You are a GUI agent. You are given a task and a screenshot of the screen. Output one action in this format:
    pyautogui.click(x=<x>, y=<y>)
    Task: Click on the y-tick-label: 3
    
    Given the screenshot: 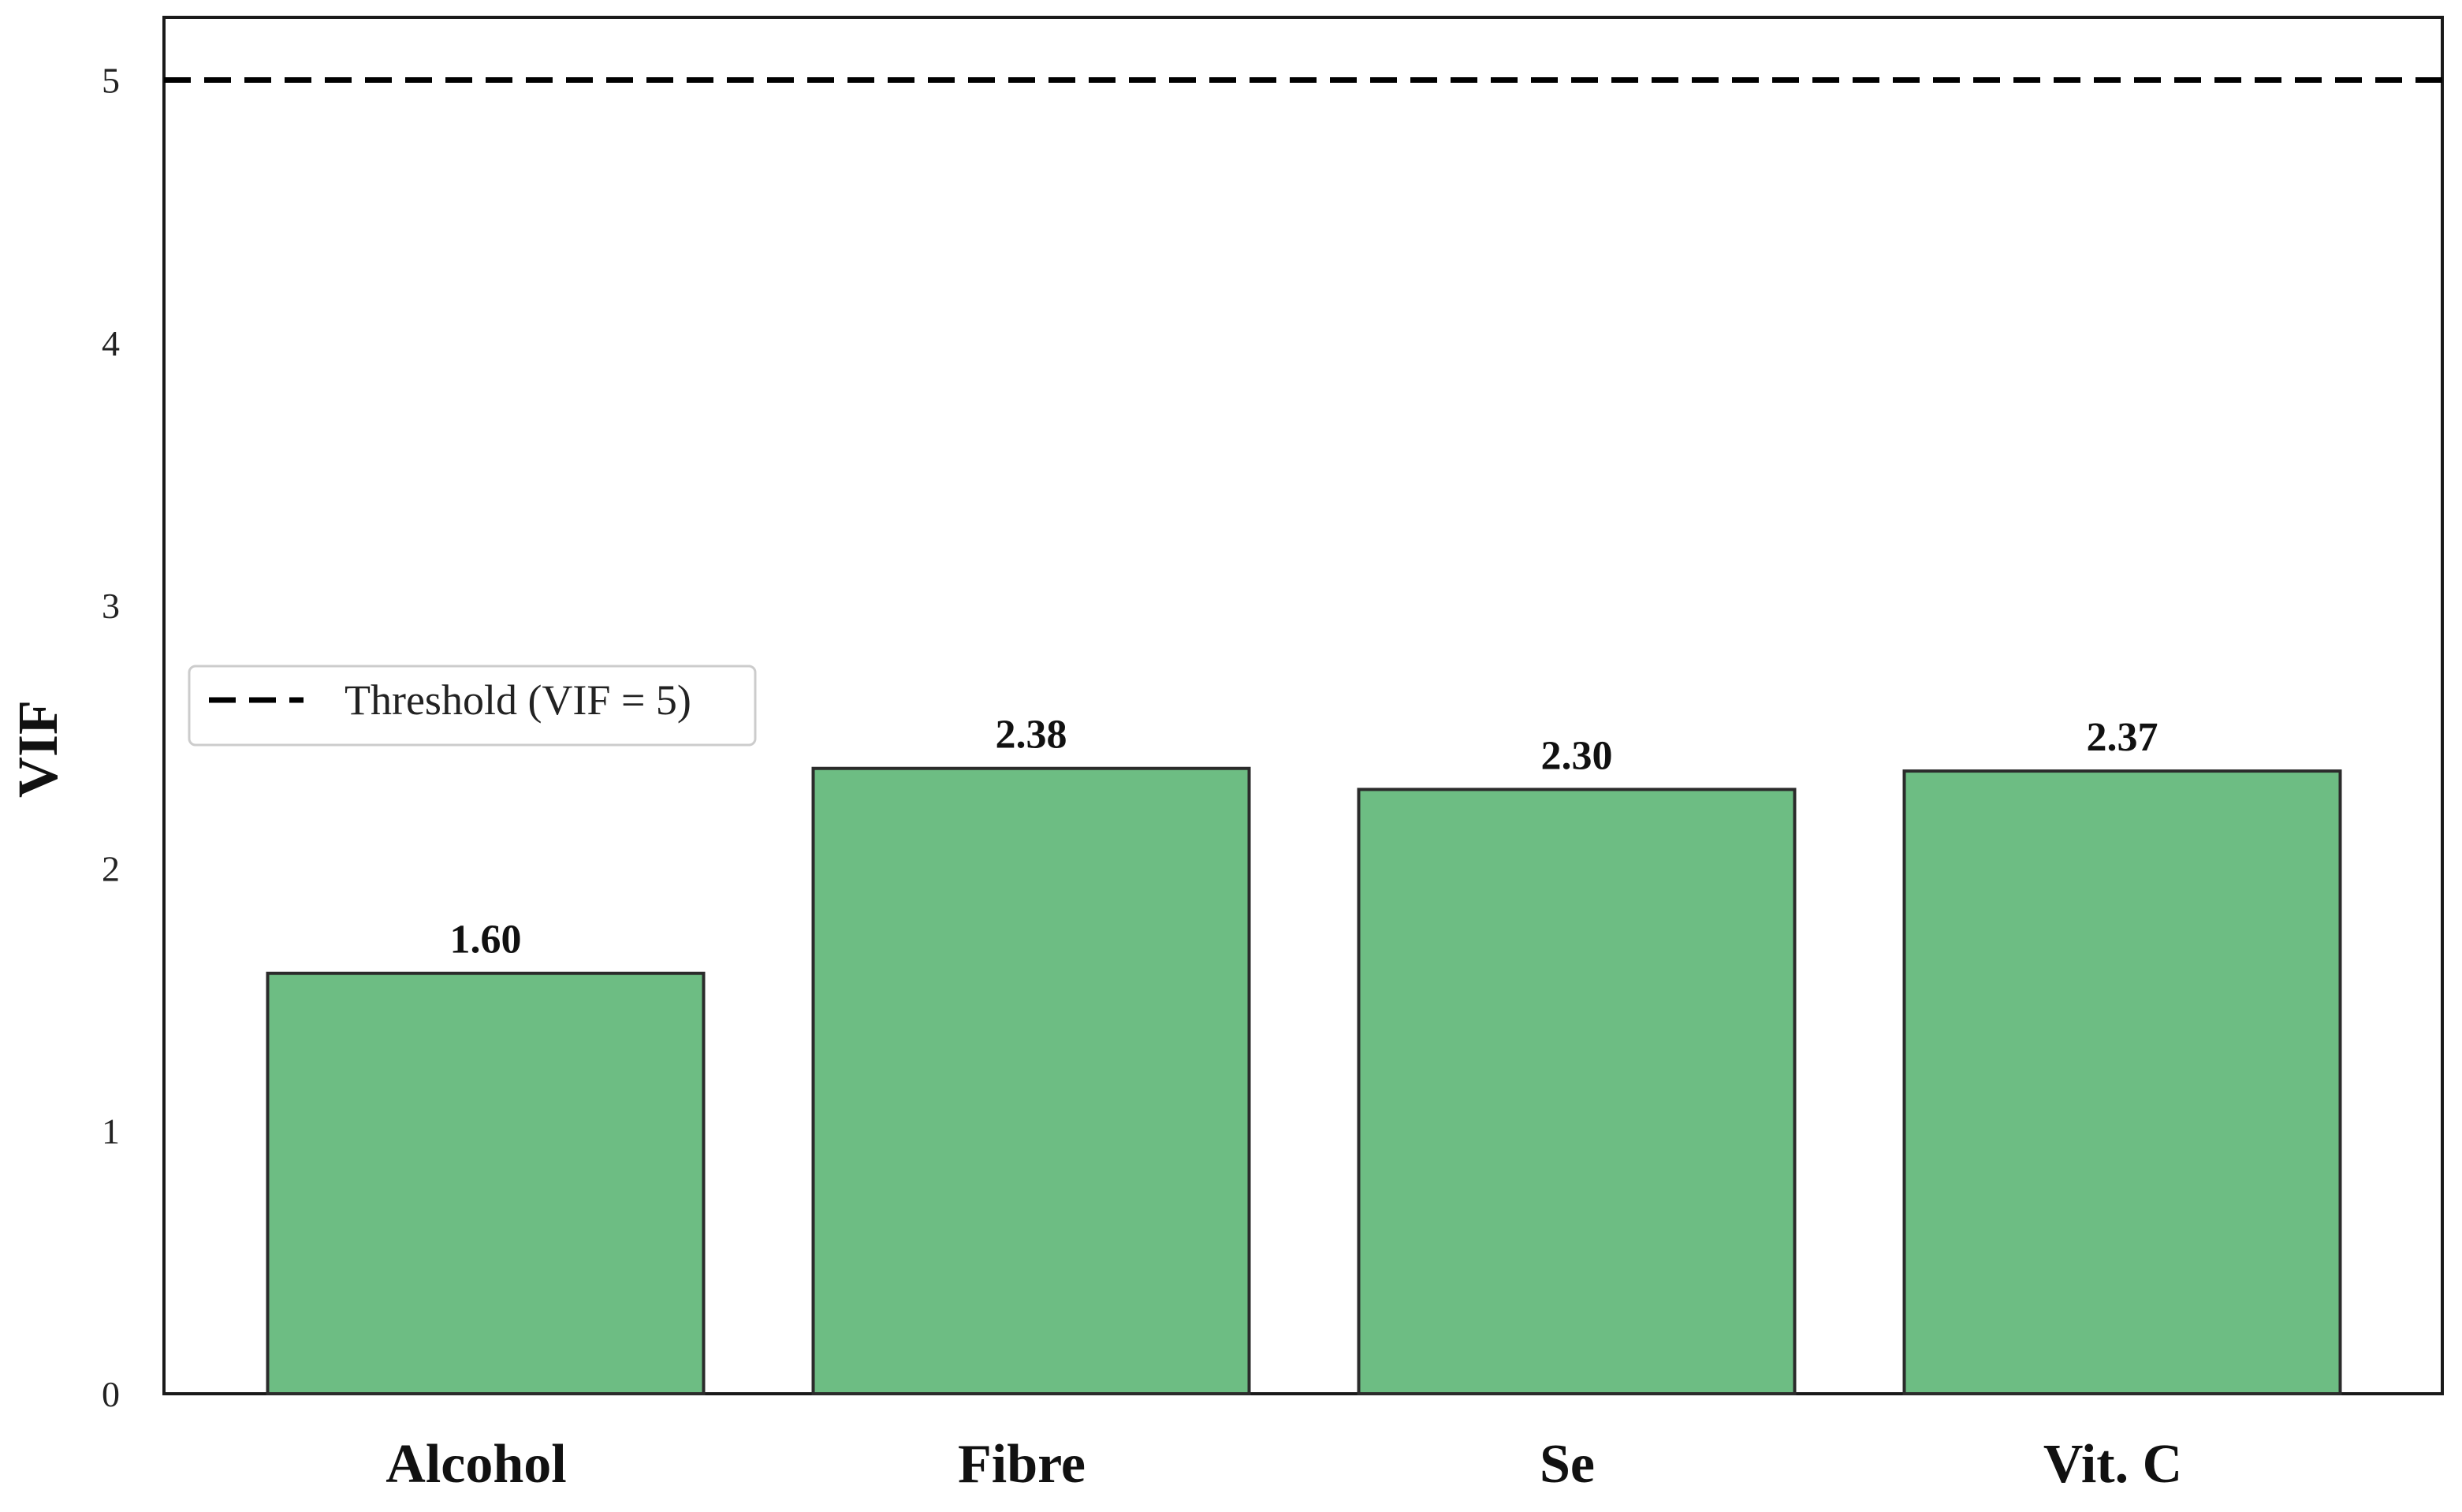 What is the action you would take?
    pyautogui.click(x=111, y=606)
    